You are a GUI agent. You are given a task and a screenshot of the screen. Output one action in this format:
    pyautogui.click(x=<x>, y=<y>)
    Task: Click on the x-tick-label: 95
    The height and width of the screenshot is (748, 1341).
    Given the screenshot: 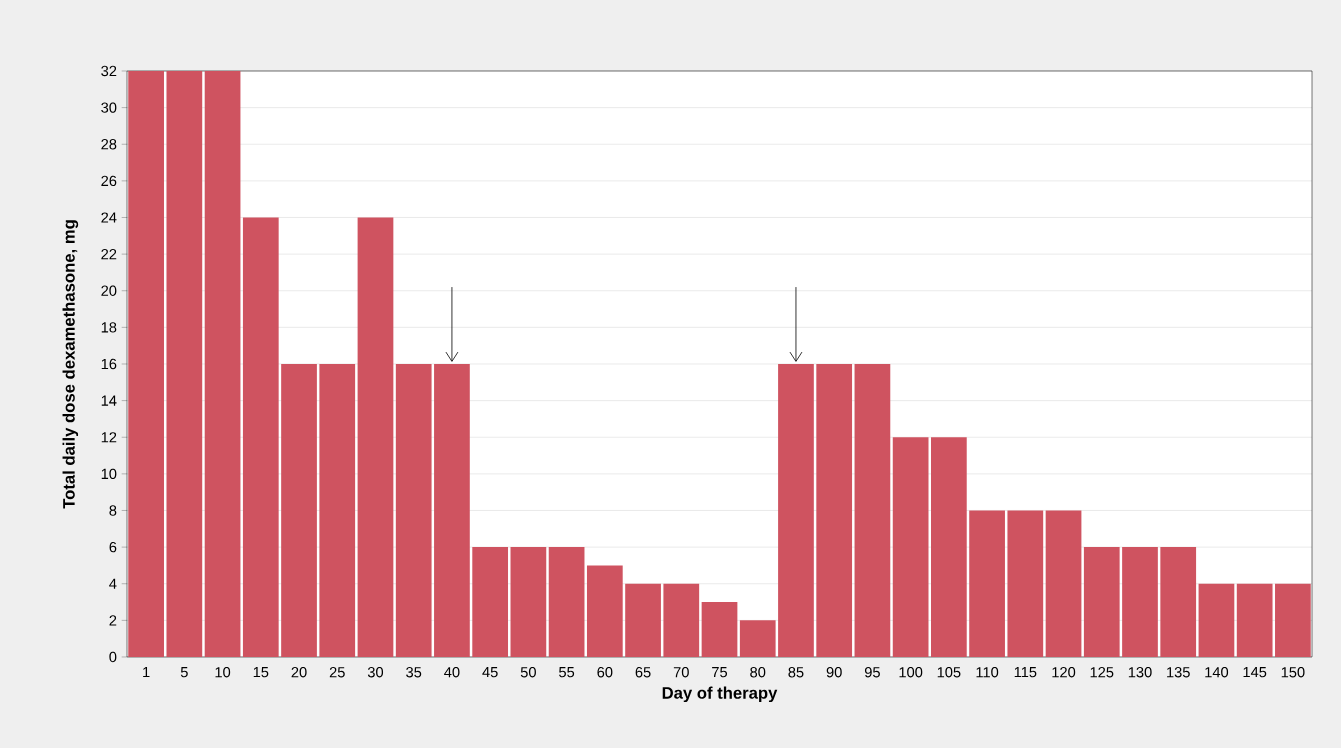 What is the action you would take?
    pyautogui.click(x=872, y=672)
    